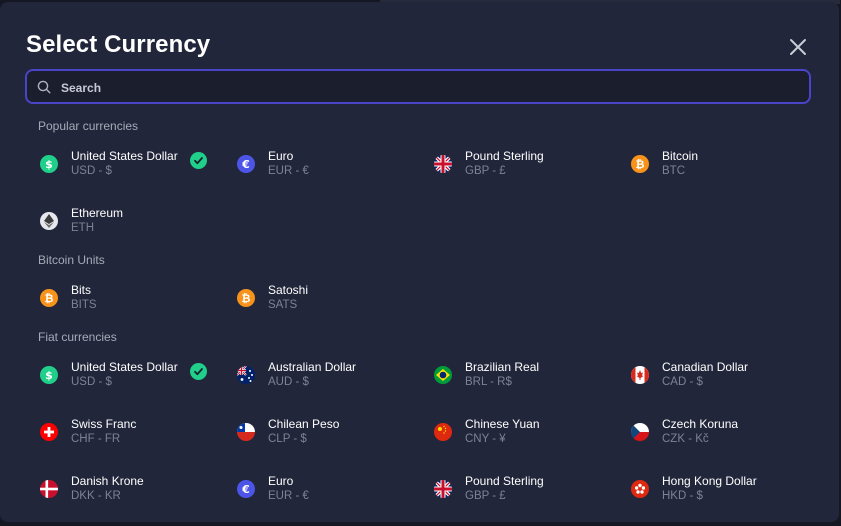 The height and width of the screenshot is (526, 841). I want to click on currency-item-usd-popular: $ United States Dollar USD - $, so click(135, 163).